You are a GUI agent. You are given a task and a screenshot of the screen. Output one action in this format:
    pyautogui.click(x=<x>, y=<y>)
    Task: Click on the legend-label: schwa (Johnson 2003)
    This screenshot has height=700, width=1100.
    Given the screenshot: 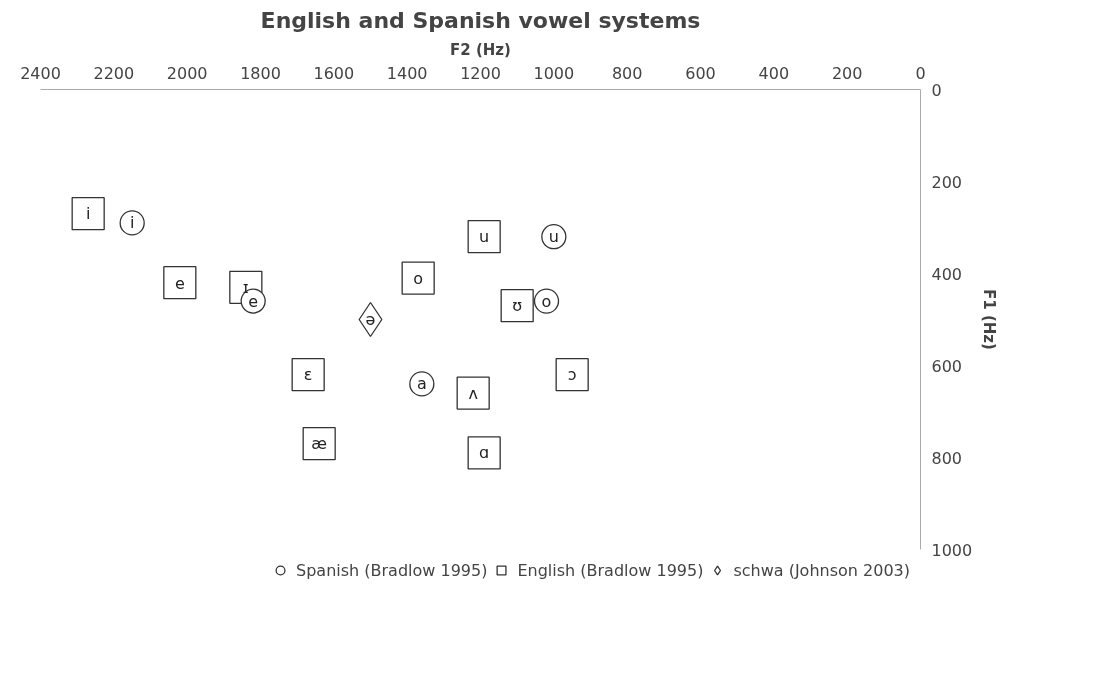 What is the action you would take?
    pyautogui.click(x=821, y=570)
    